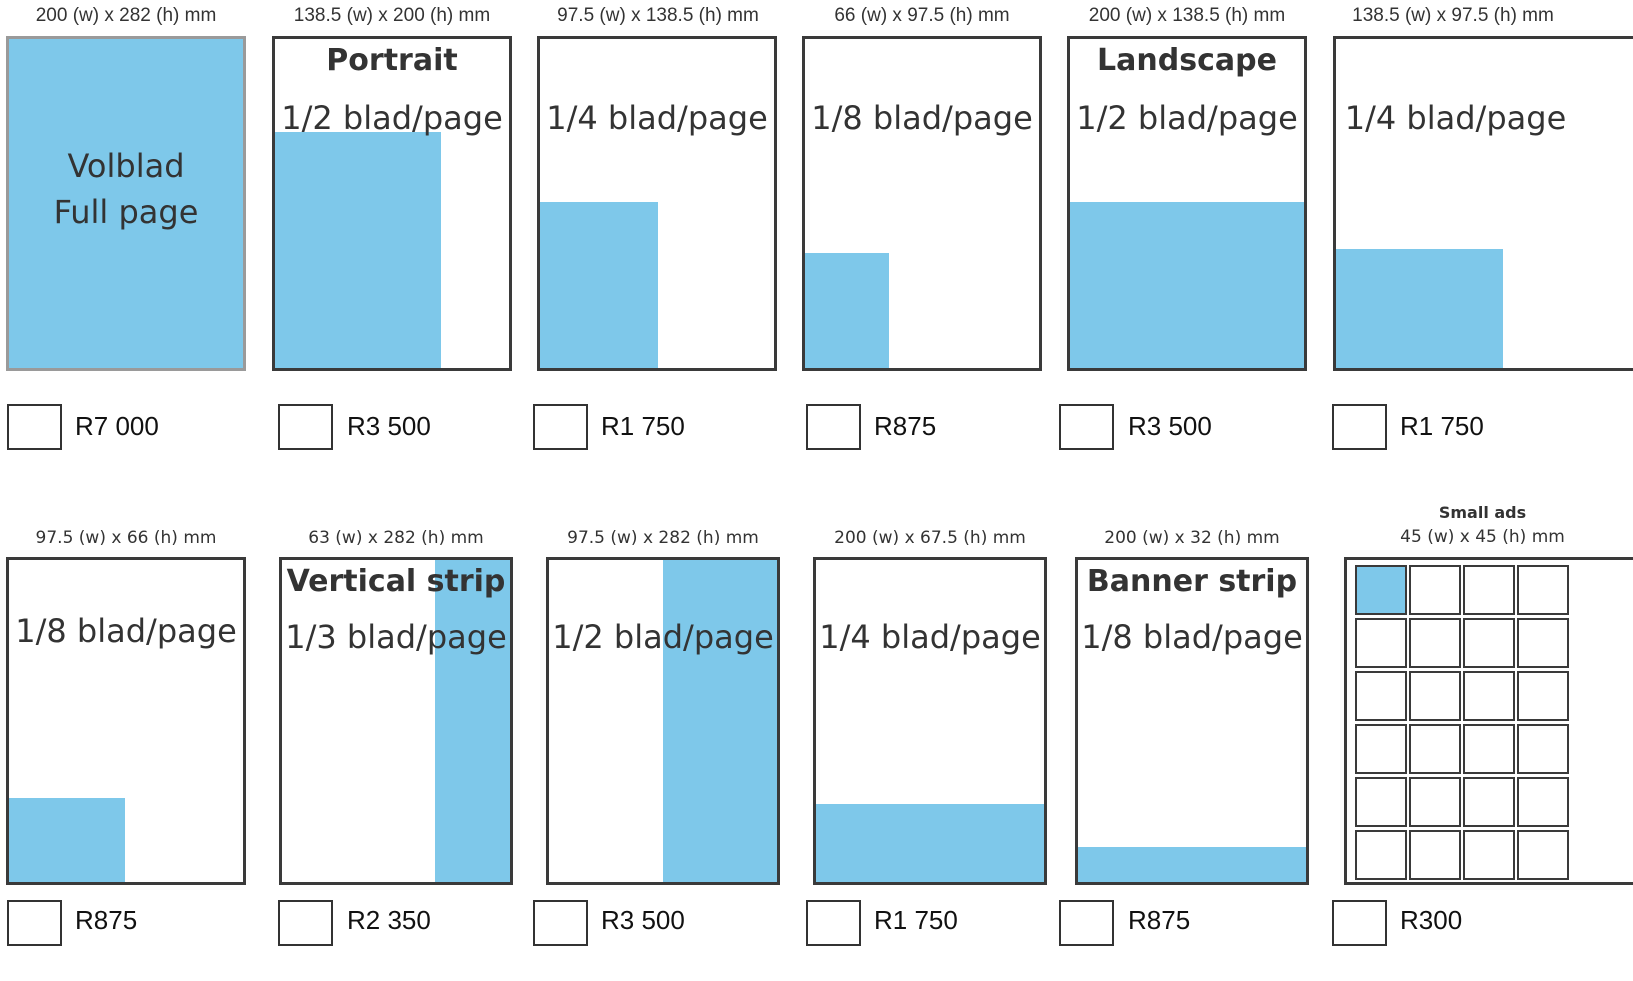 Image resolution: width=1633 pixels, height=981 pixels. I want to click on ad-area-eighth-landscape, so click(67, 840).